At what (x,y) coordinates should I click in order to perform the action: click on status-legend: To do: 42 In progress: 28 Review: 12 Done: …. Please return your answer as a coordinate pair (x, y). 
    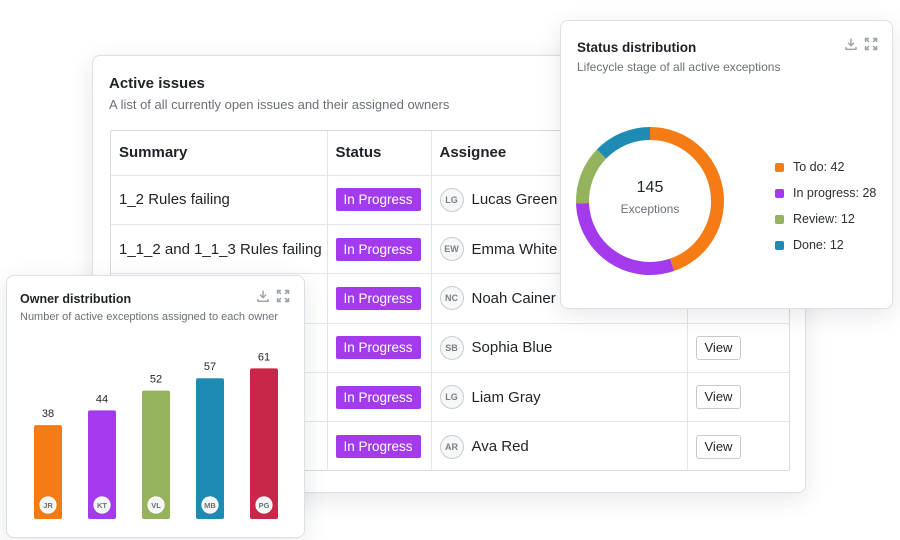
    Looking at the image, I should click on (825, 206).